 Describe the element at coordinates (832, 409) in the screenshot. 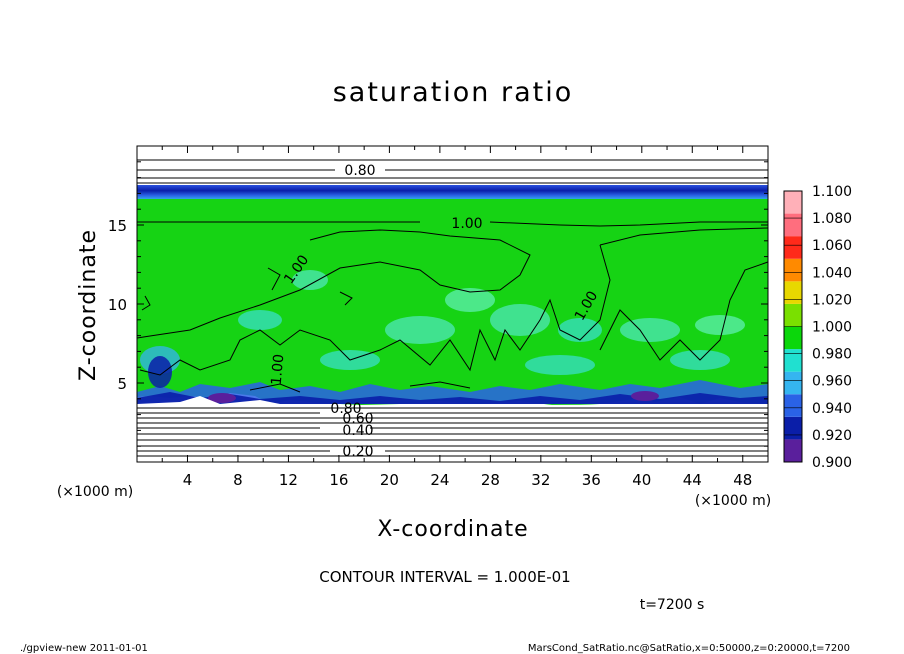

I see `colorbar-label: 0.940` at that location.